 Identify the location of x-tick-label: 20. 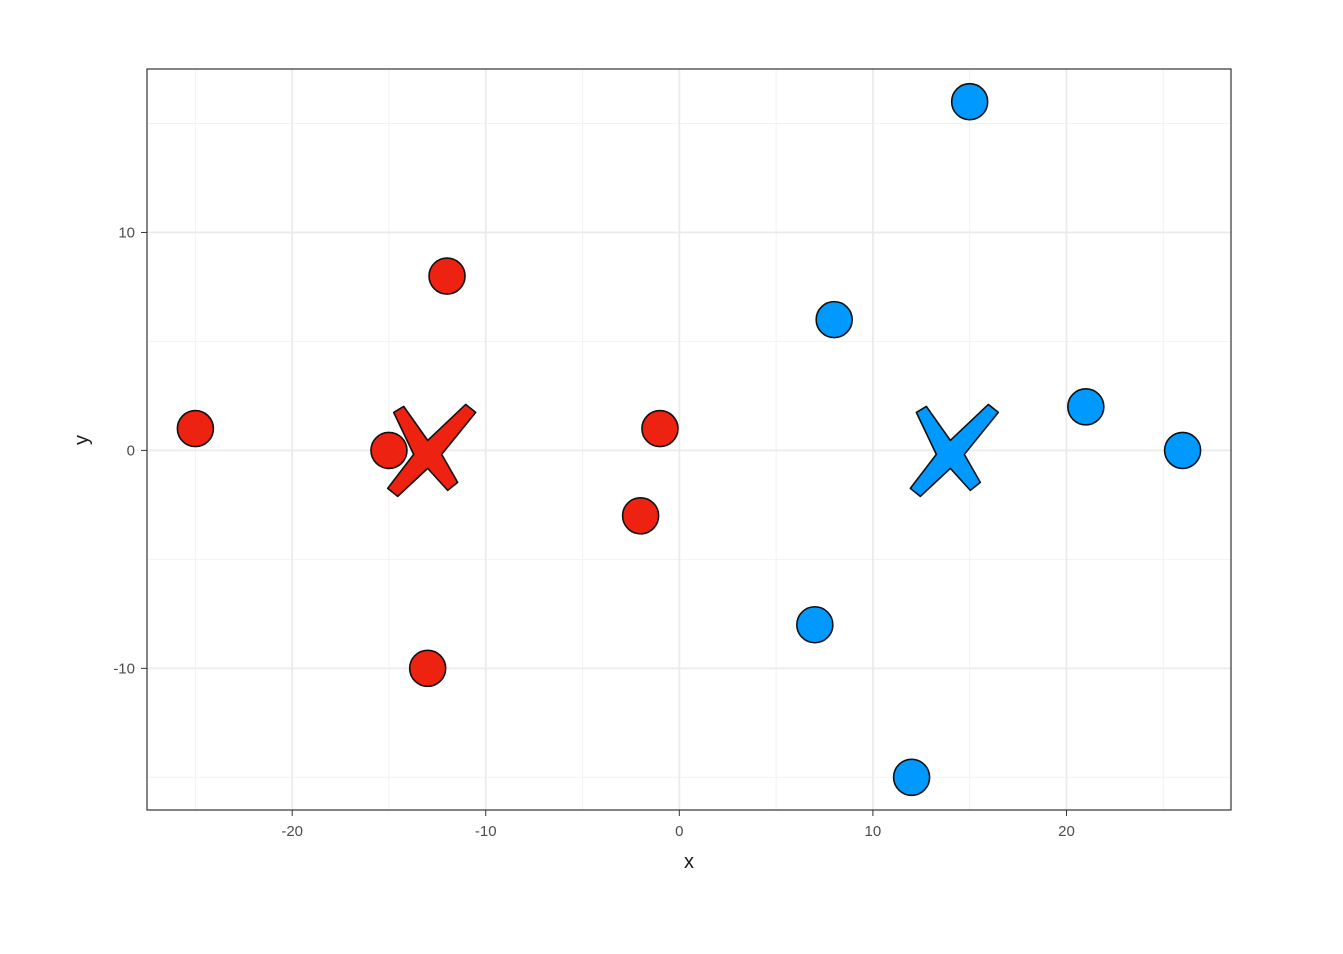
(1066, 831).